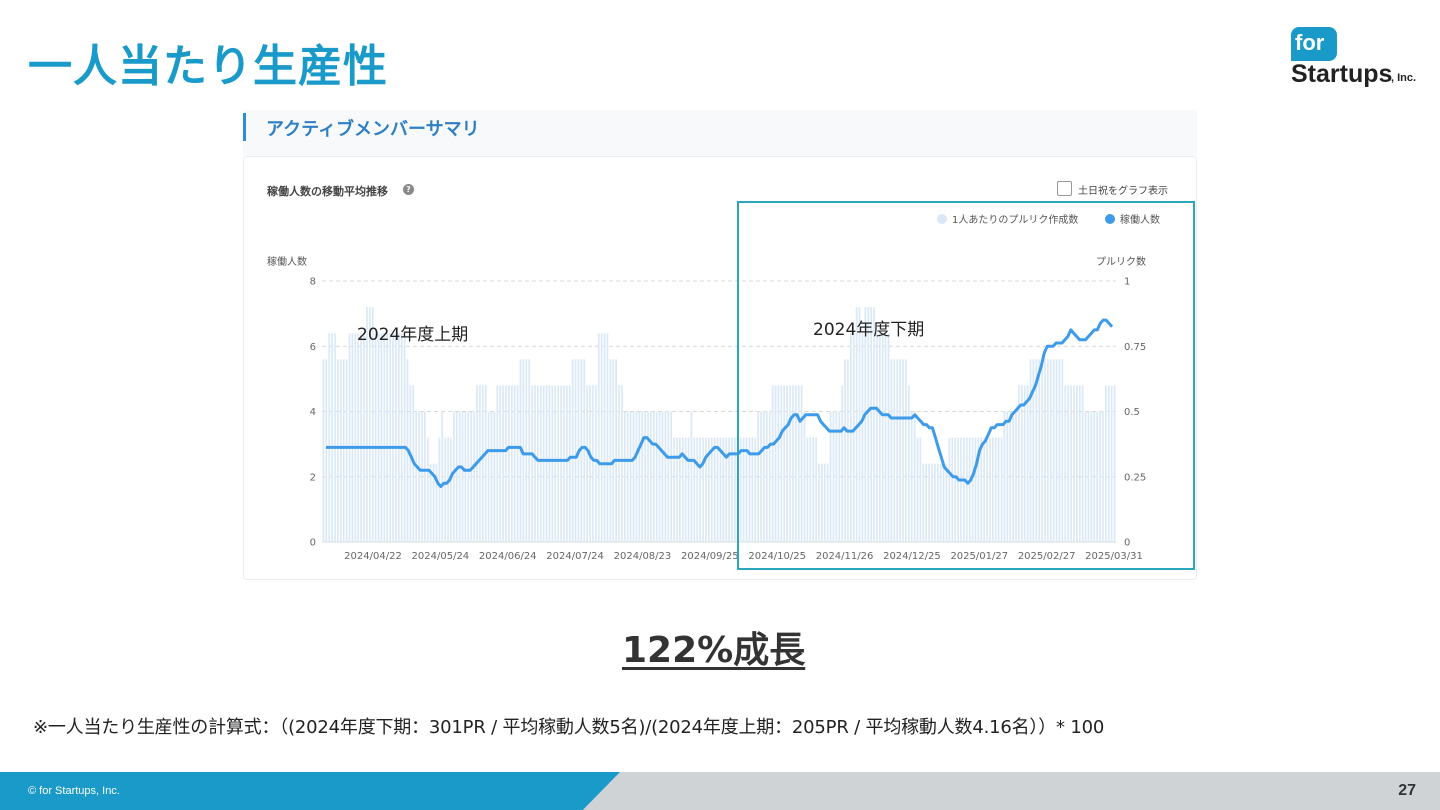  I want to click on show-holidays-checkbox, so click(1064, 188).